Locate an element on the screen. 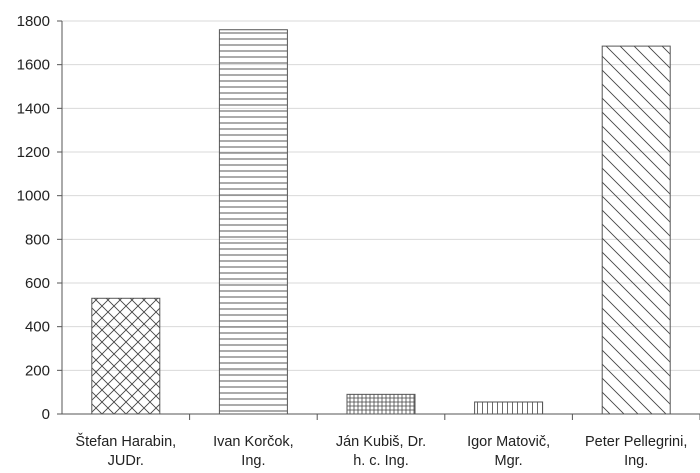 The image size is (700, 473). x-category-label: Peter Pellegrini, is located at coordinates (636, 442).